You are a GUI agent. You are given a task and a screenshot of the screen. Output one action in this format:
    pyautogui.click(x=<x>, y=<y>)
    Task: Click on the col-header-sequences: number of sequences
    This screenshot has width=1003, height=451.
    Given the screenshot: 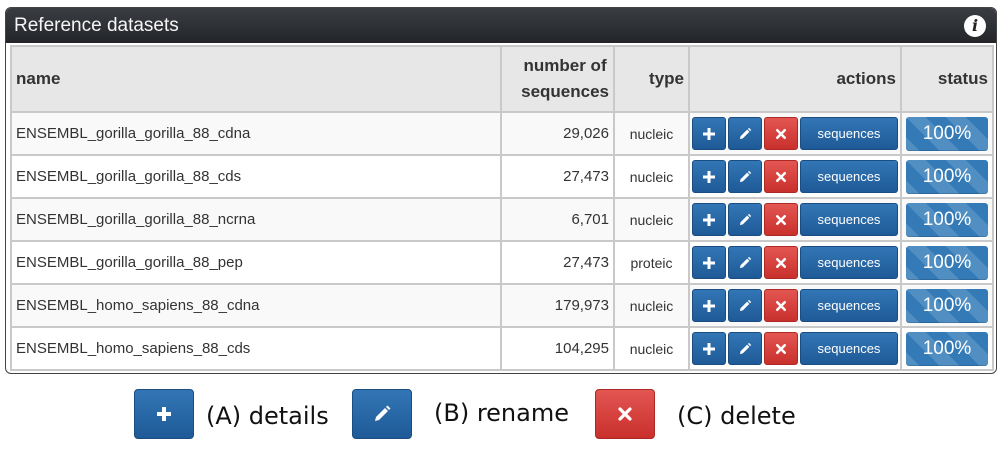 What is the action you would take?
    pyautogui.click(x=557, y=79)
    